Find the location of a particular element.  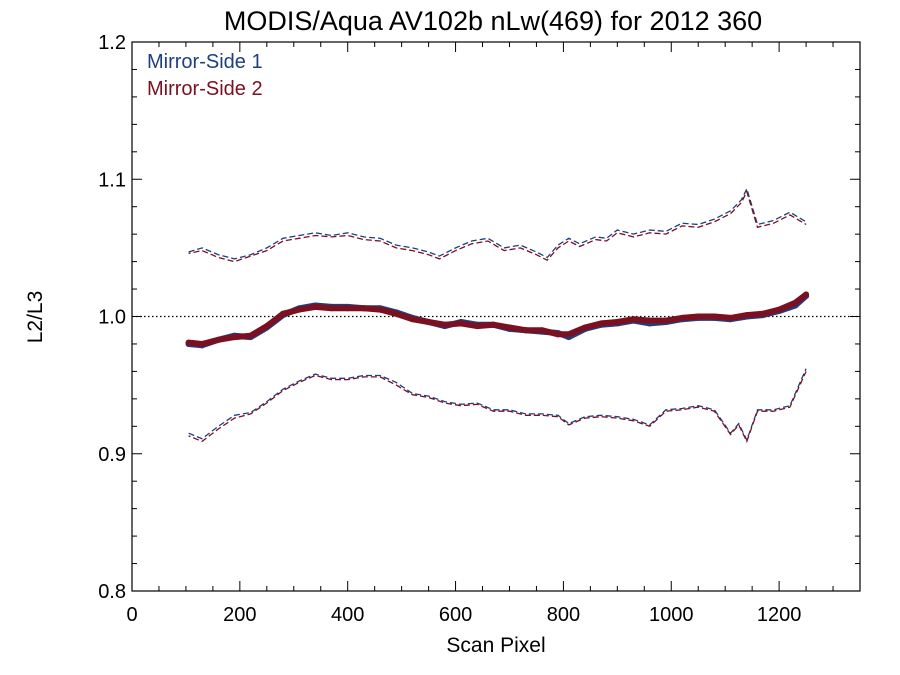

y-axis-label: L2/L3 is located at coordinates (35, 317).